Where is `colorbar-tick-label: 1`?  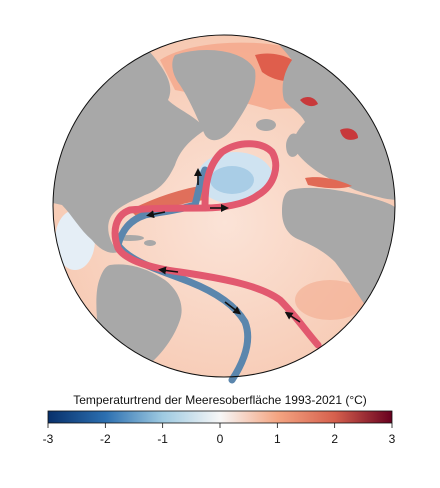 colorbar-tick-label: 1 is located at coordinates (277, 439).